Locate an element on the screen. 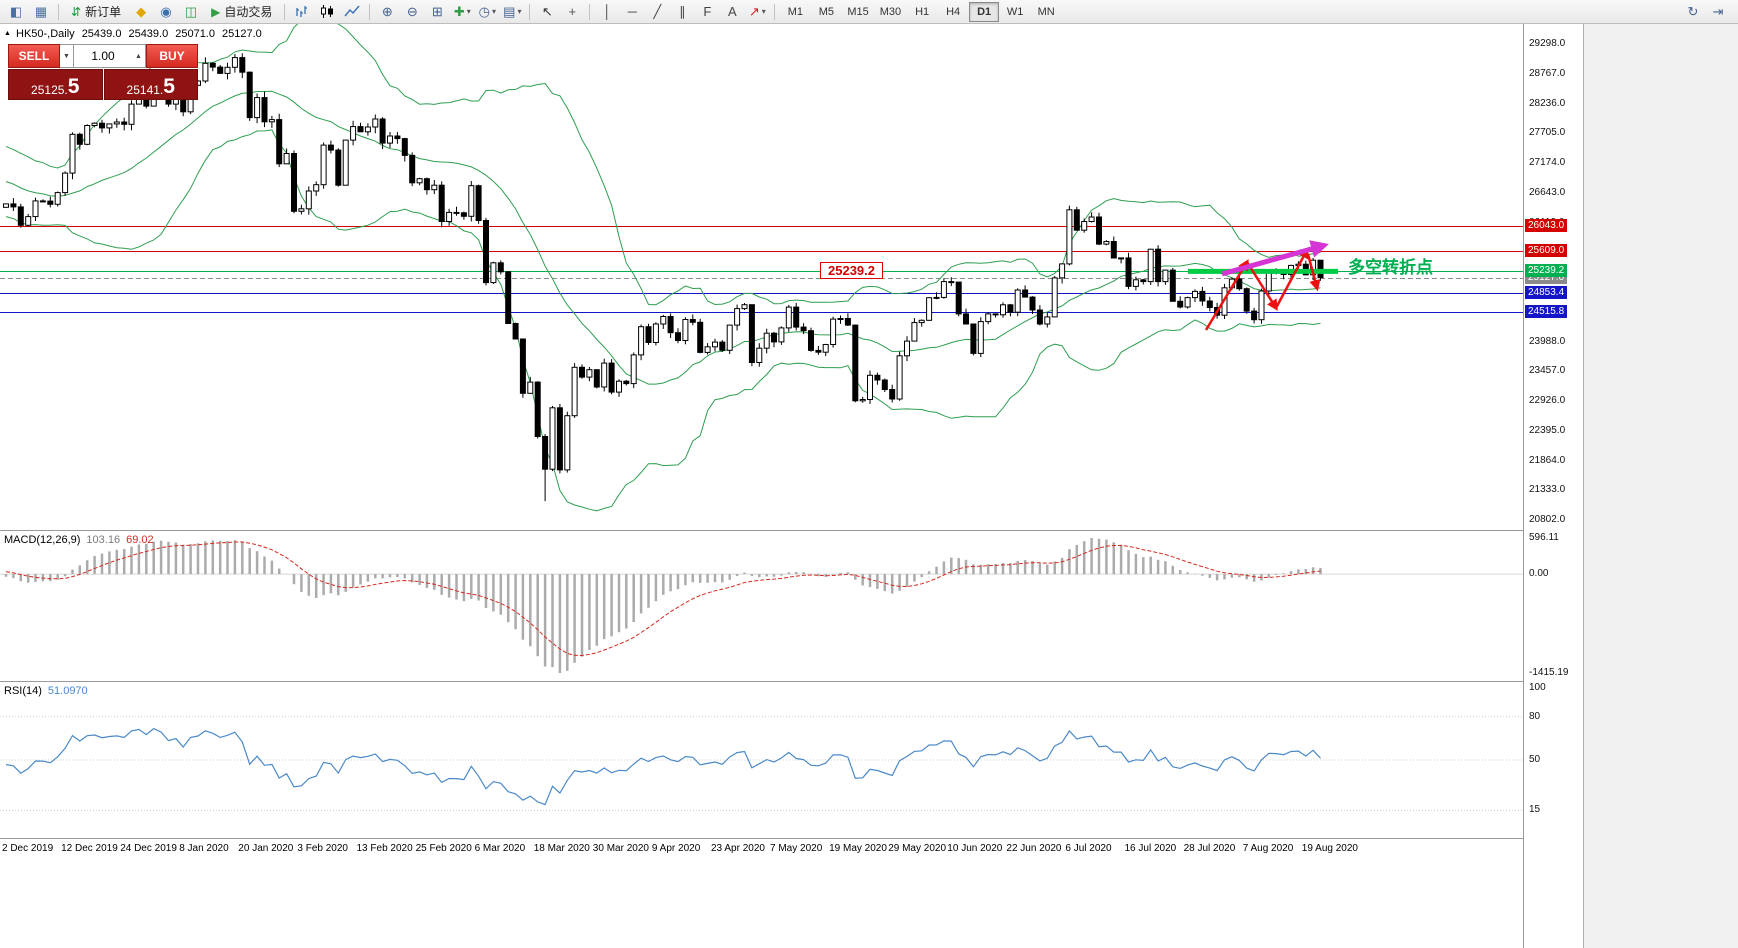  indicators-icon: ✚ ▾ is located at coordinates (462, 11).